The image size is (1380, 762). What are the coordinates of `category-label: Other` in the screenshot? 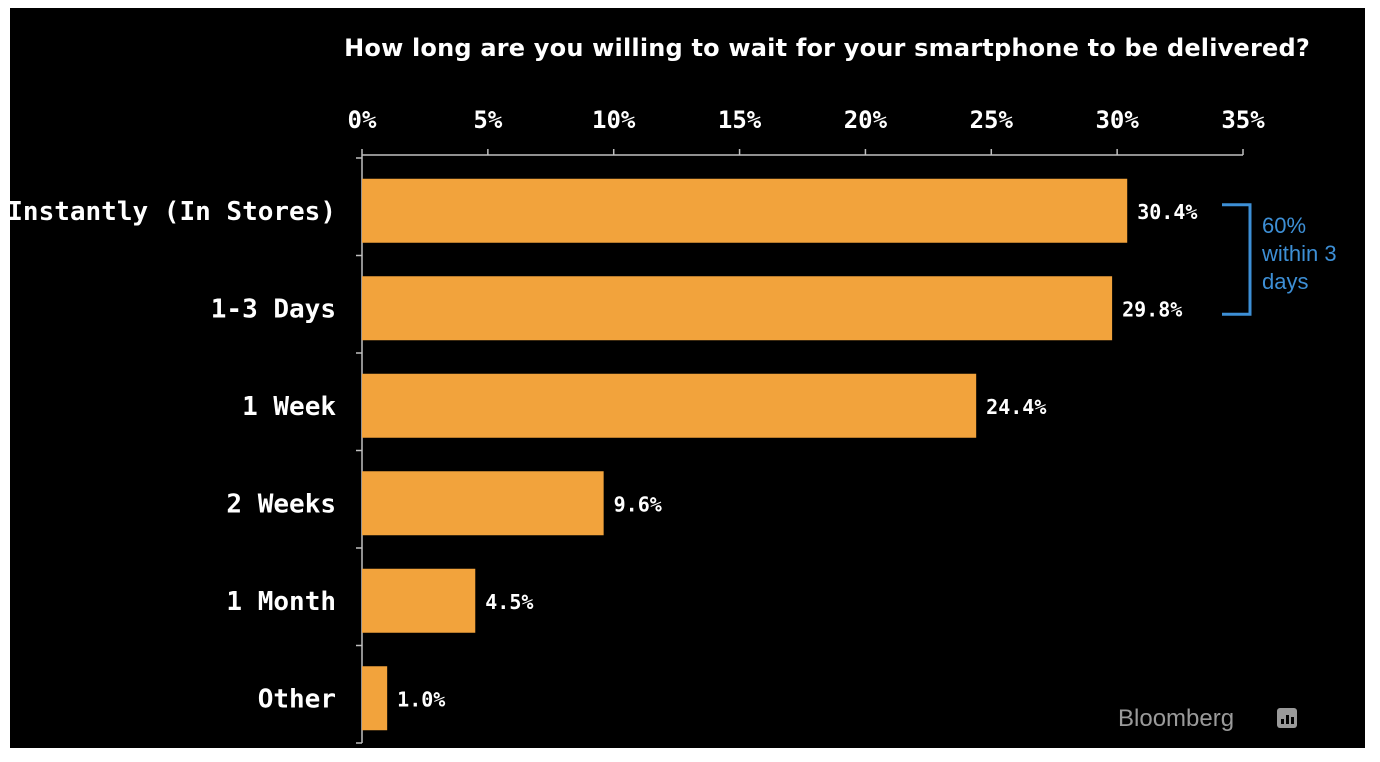 It's located at (297, 699).